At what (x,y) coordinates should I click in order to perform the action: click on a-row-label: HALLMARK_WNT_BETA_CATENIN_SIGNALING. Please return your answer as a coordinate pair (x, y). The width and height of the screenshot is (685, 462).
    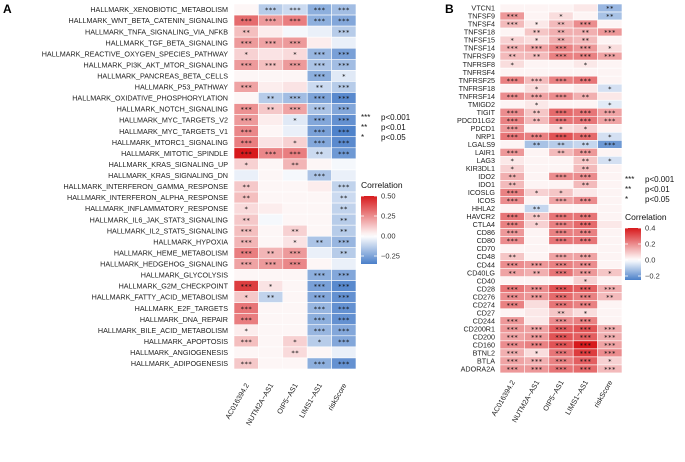
    Looking at the image, I should click on (149, 20).